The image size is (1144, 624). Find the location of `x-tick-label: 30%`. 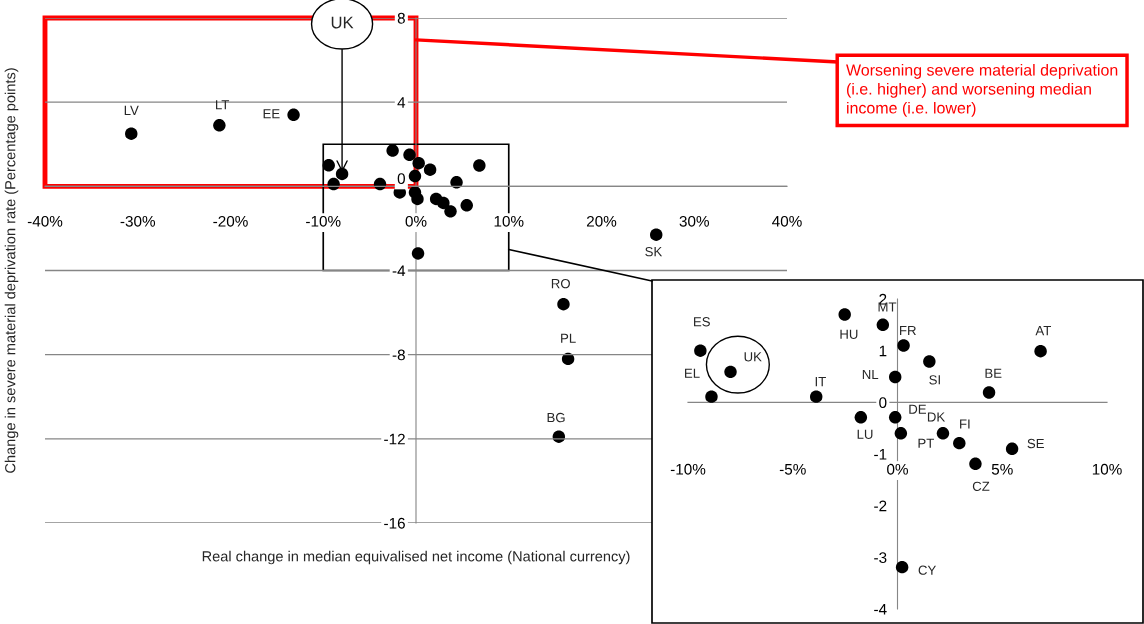

x-tick-label: 30% is located at coordinates (694, 221).